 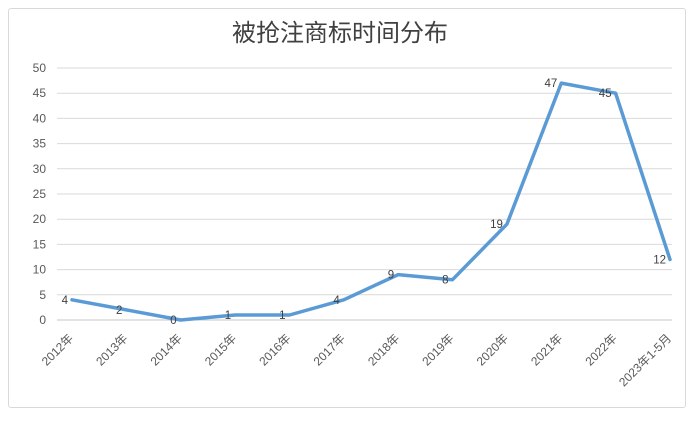 What do you see at coordinates (659, 261) in the screenshot?
I see `data-label: 12` at bounding box center [659, 261].